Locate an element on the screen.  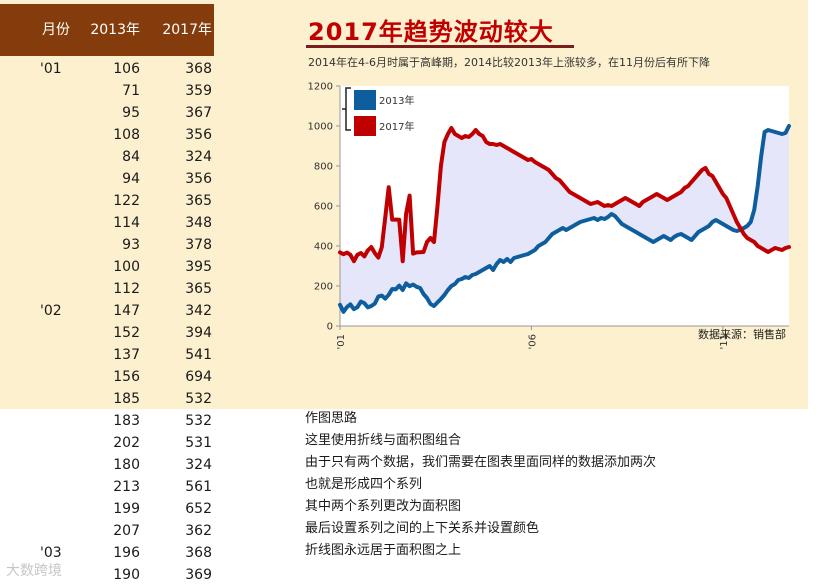
cell-2013: 156 is located at coordinates (126, 377).